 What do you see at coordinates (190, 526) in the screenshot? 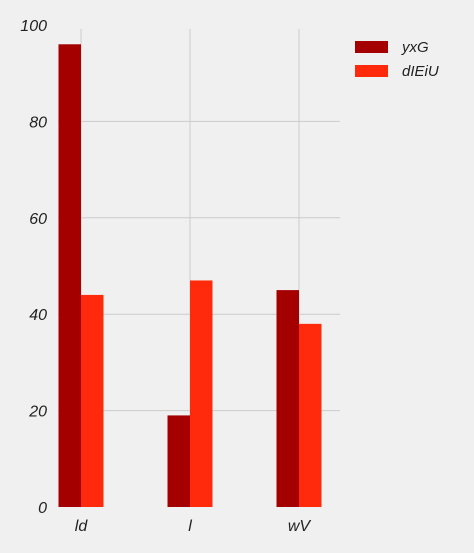
I see `x-tick-label: l` at bounding box center [190, 526].